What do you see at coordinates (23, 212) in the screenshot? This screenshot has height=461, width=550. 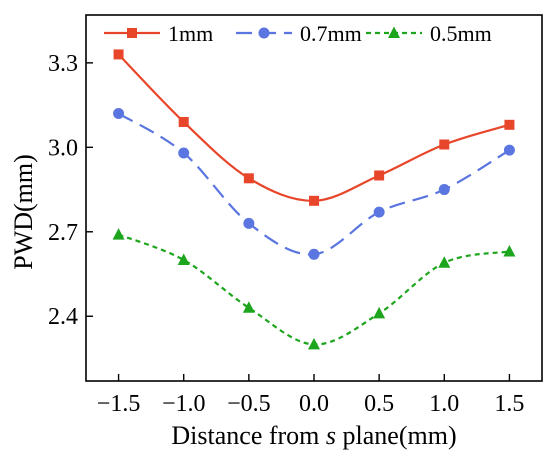 I see `y-axis-label: PWD(mm)` at bounding box center [23, 212].